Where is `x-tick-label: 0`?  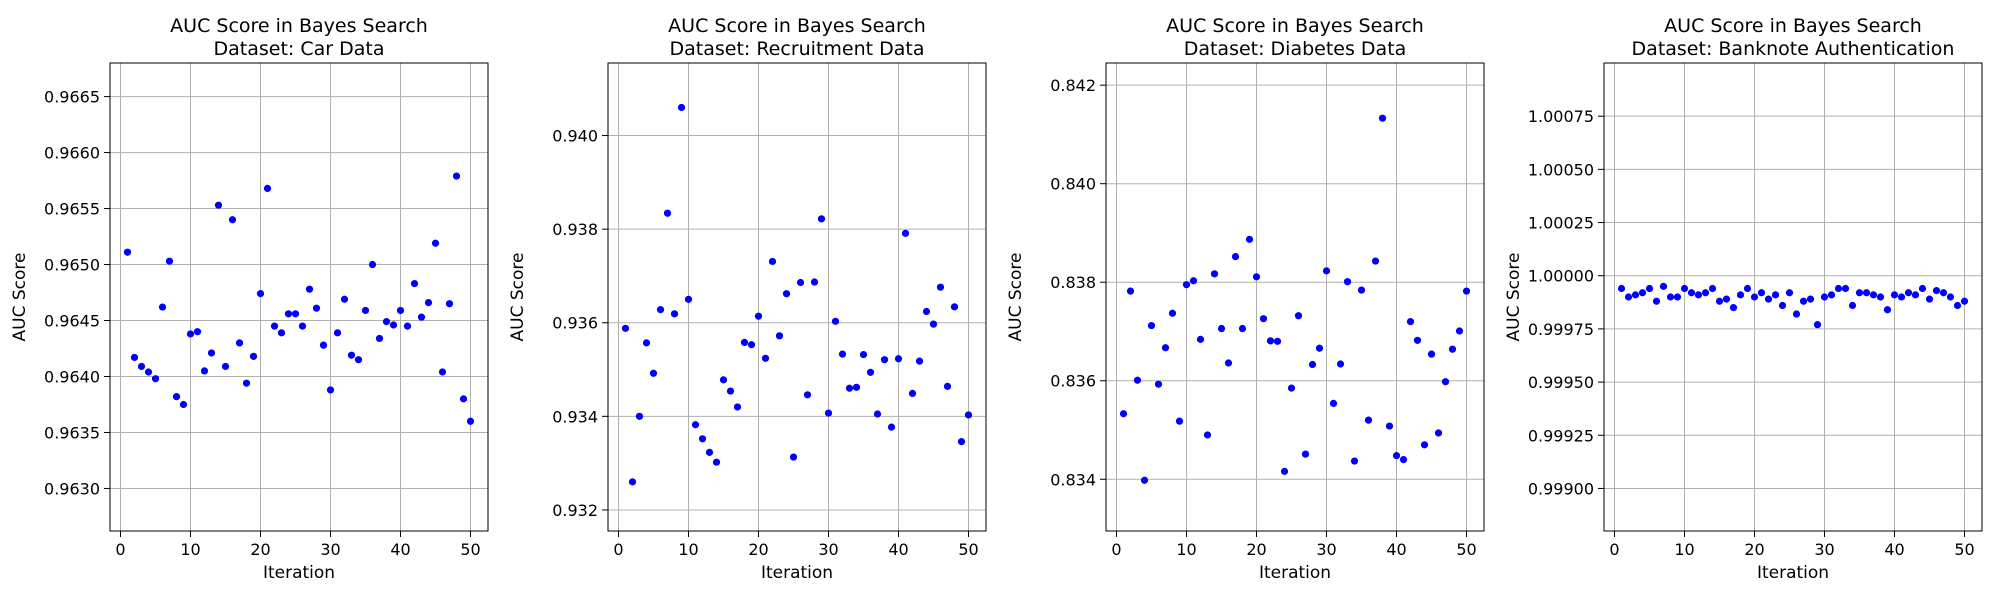 x-tick-label: 0 is located at coordinates (618, 549).